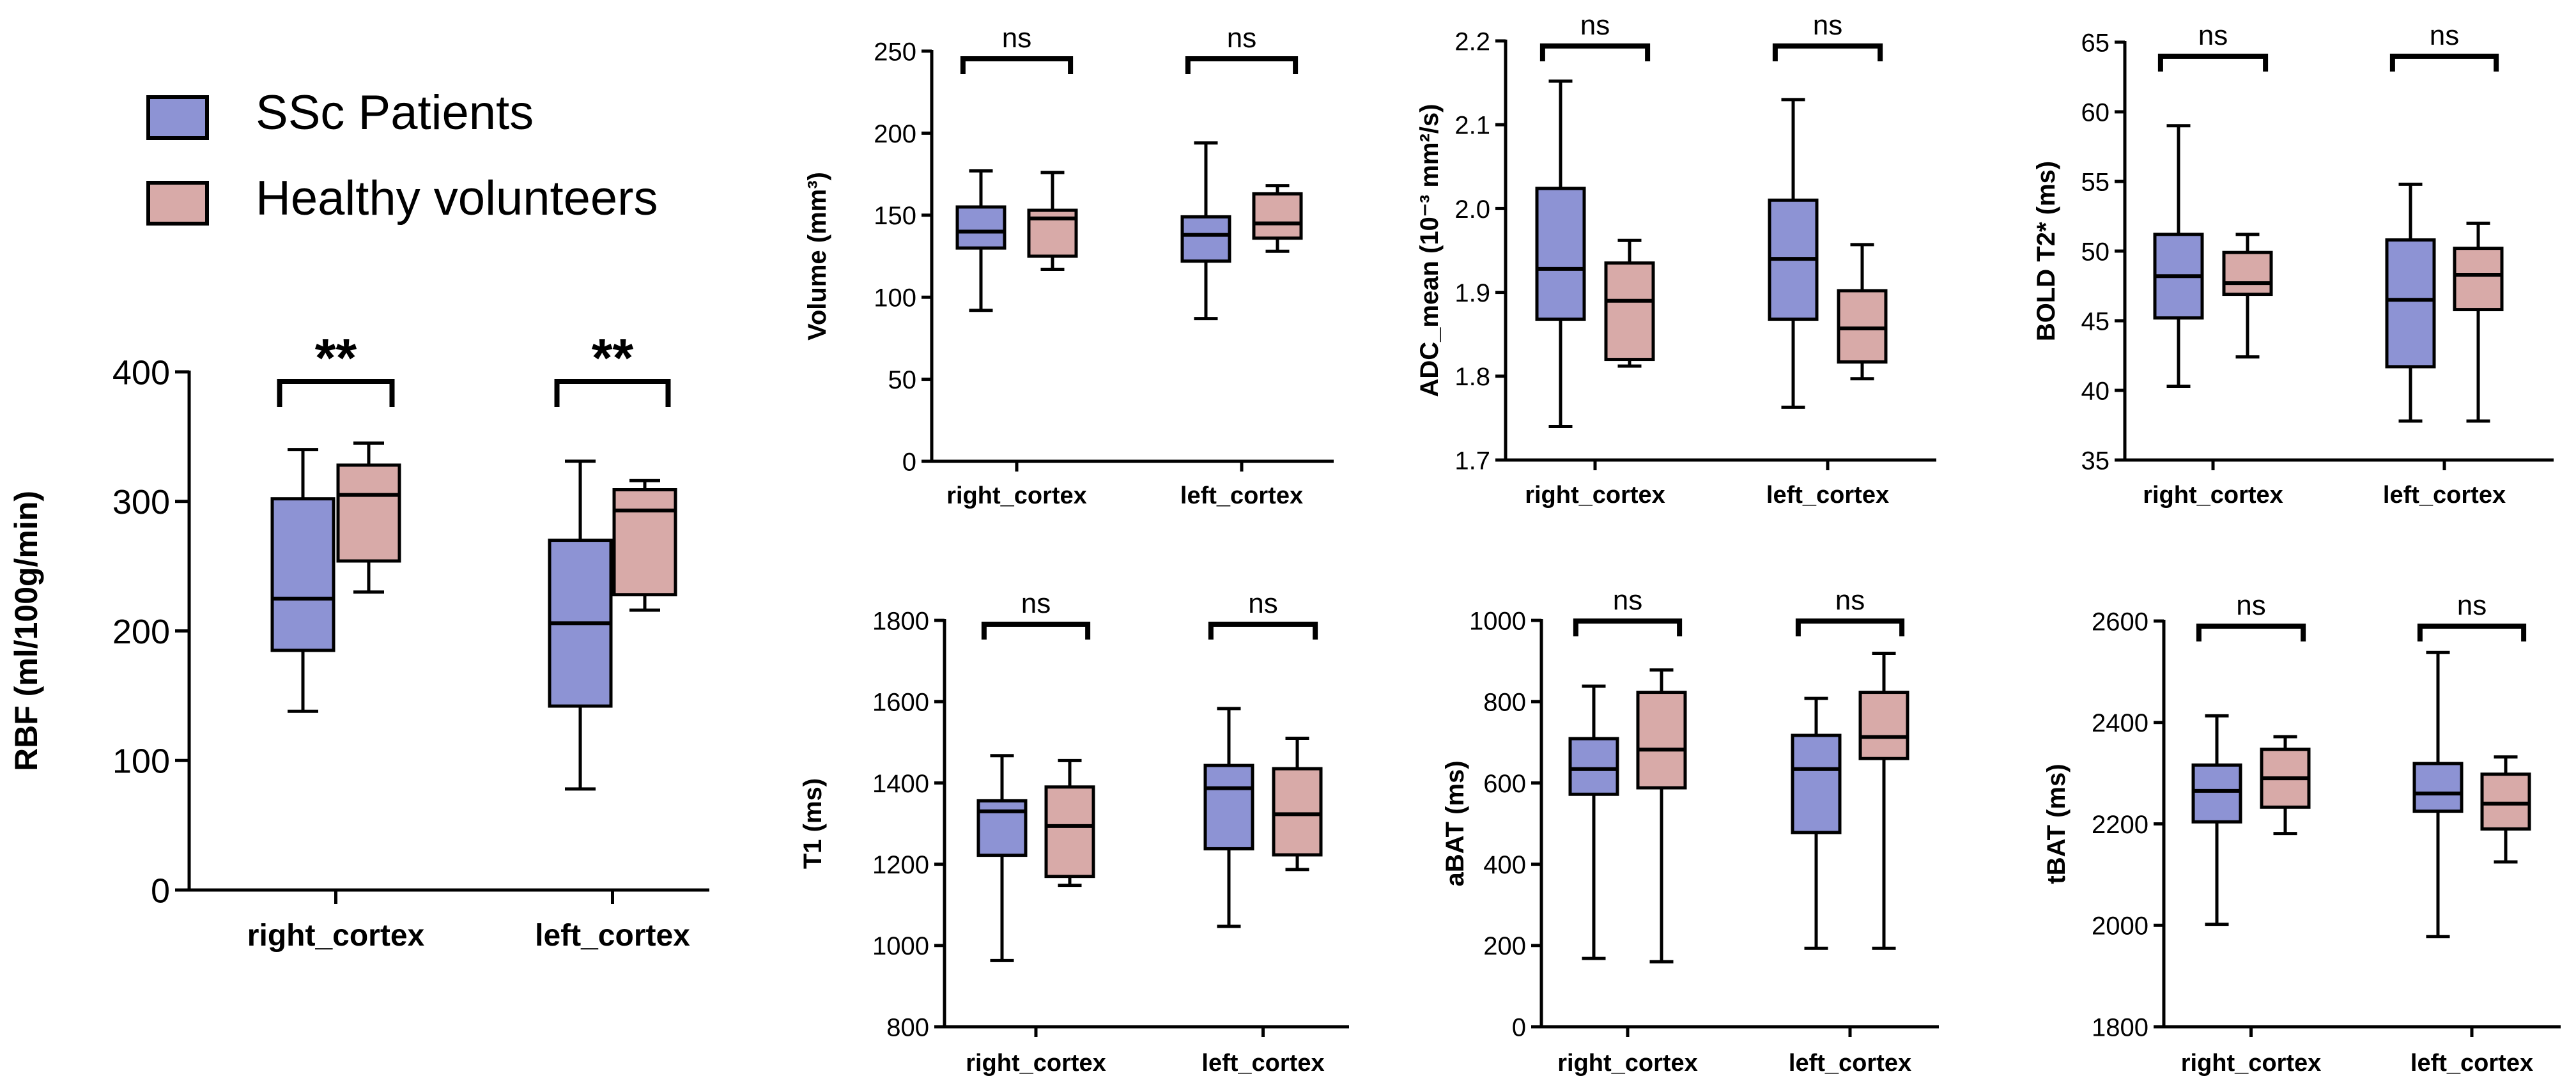 This screenshot has width=2576, height=1090. What do you see at coordinates (402, 156) in the screenshot?
I see `legend: SSc Patients Healthy volunteers` at bounding box center [402, 156].